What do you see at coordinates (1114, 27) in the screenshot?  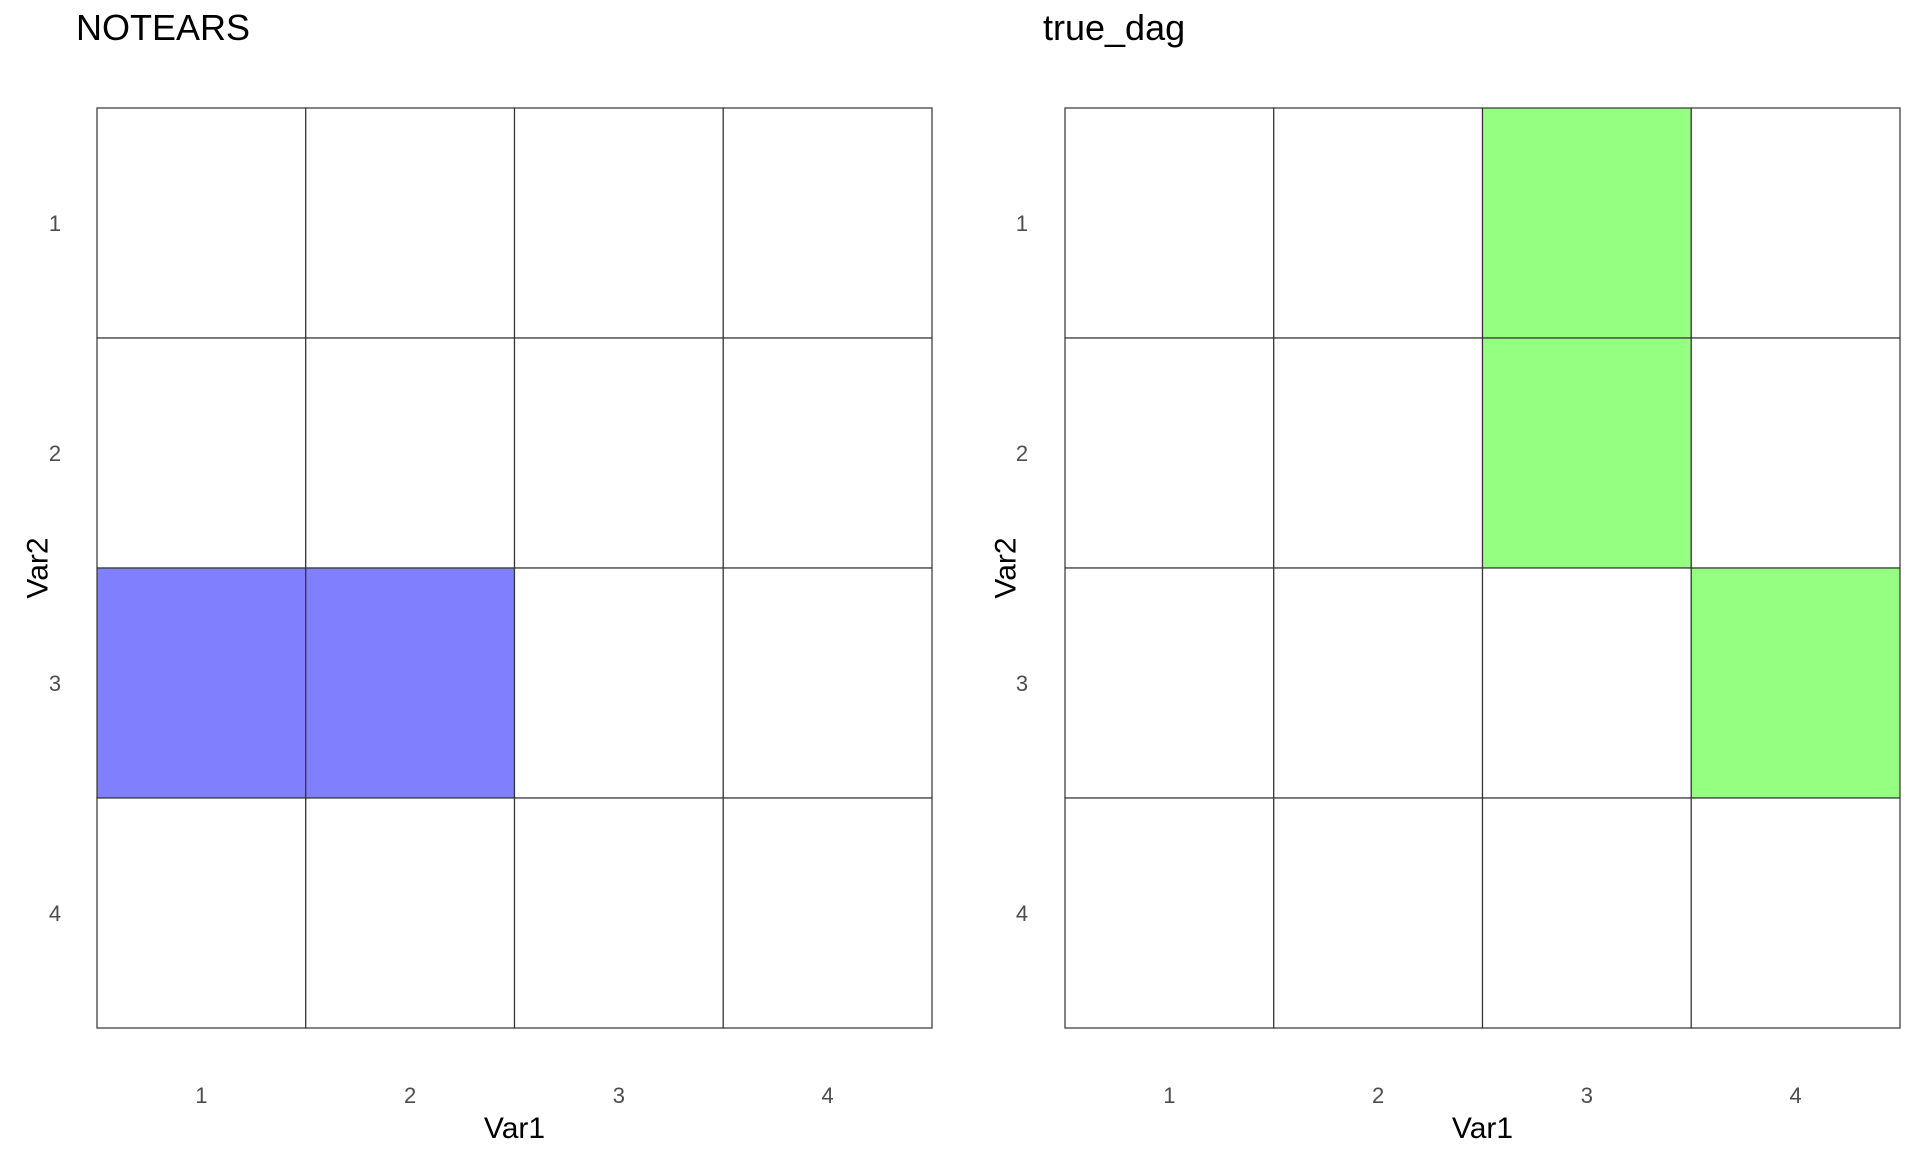 I see `panel-title: true_dag` at bounding box center [1114, 27].